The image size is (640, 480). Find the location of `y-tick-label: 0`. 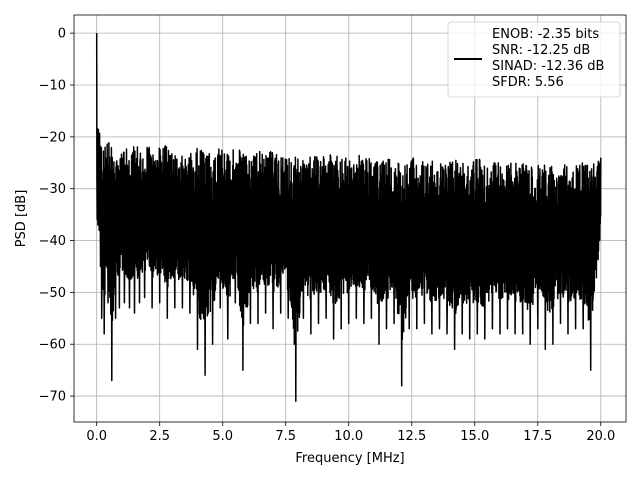

y-tick-label: 0 is located at coordinates (62, 34).